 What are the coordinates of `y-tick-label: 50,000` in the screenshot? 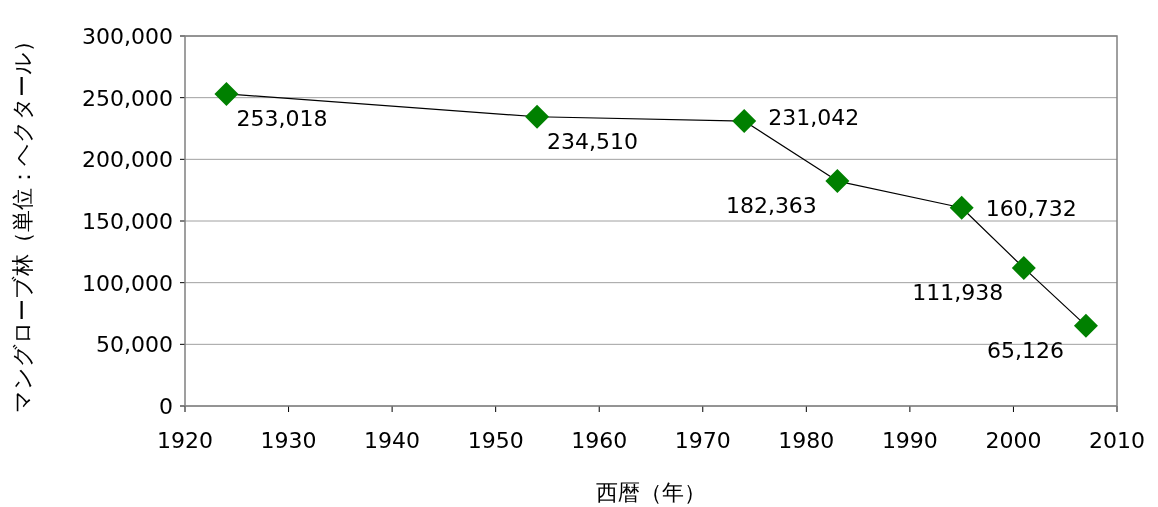 It's located at (134, 345).